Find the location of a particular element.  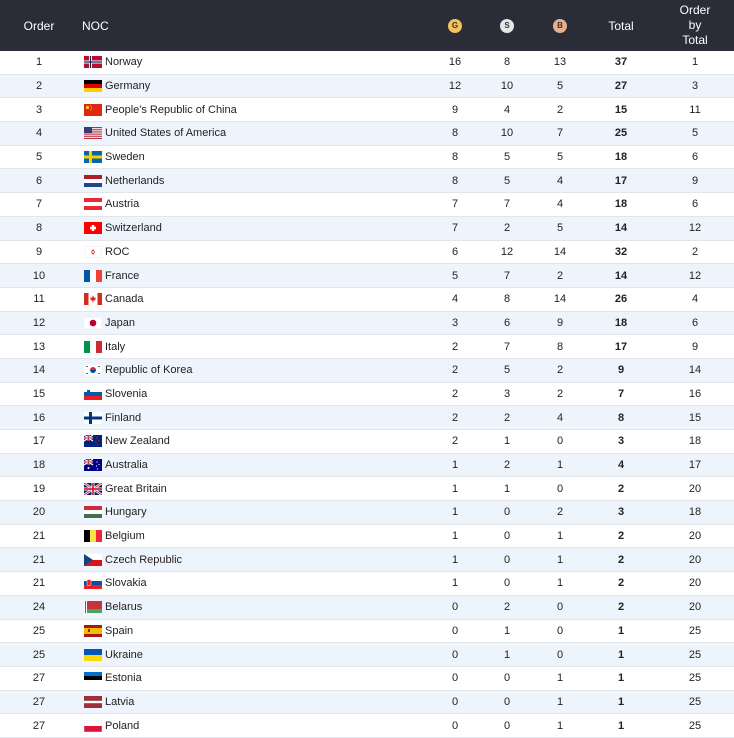

noc-name-link: Switzerland is located at coordinates (133, 228).